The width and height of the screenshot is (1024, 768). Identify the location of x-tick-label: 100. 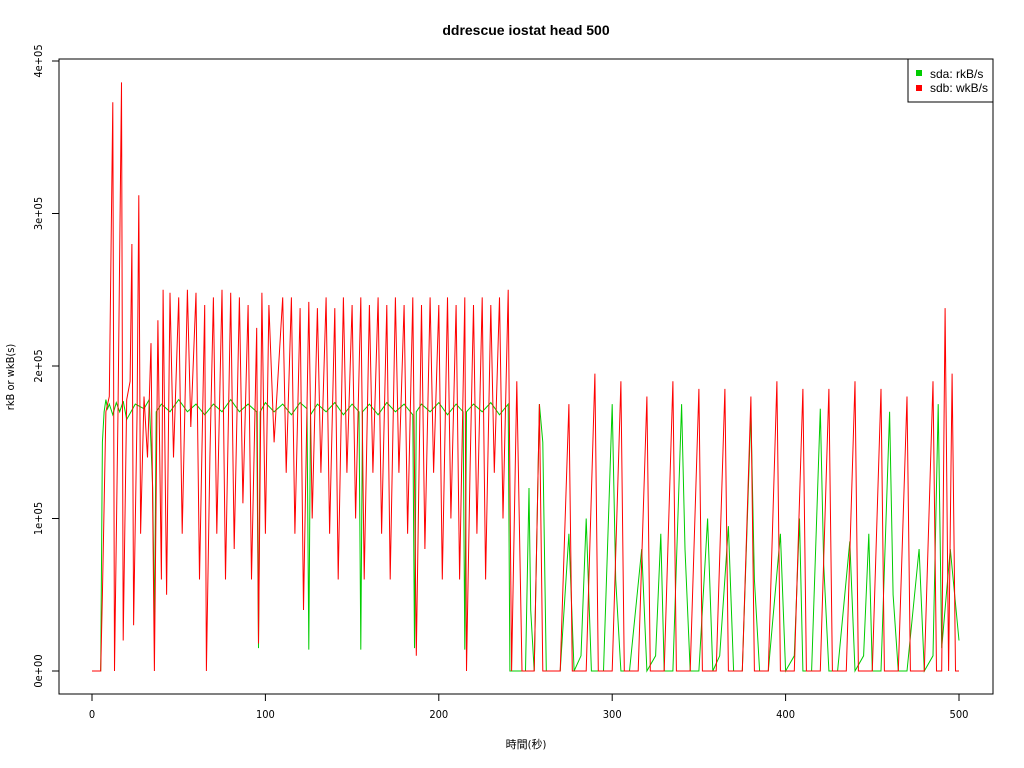
(265, 714).